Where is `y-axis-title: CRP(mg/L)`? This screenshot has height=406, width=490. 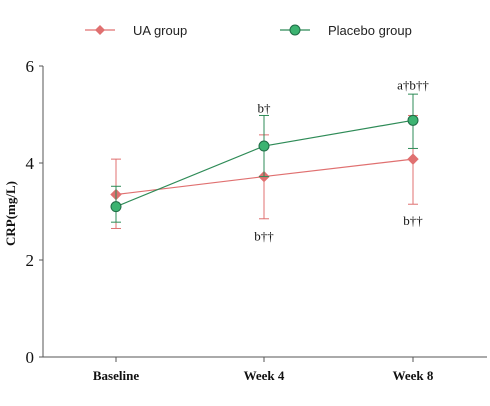
y-axis-title: CRP(mg/L) is located at coordinates (10, 213).